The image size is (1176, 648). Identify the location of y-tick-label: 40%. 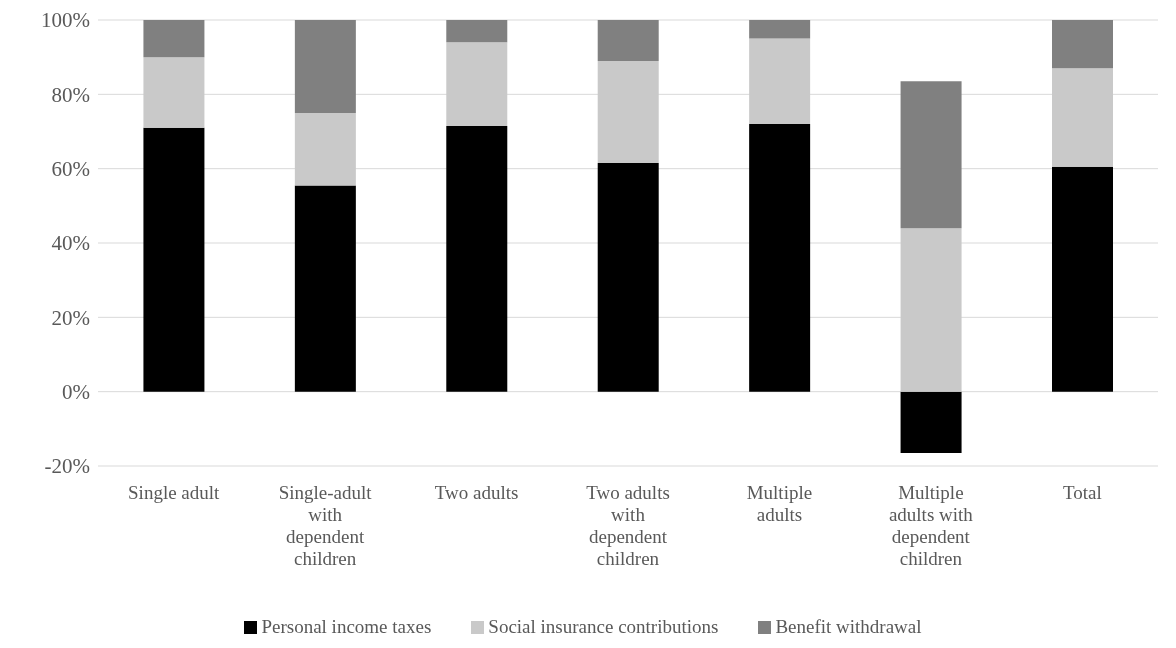
(70, 243).